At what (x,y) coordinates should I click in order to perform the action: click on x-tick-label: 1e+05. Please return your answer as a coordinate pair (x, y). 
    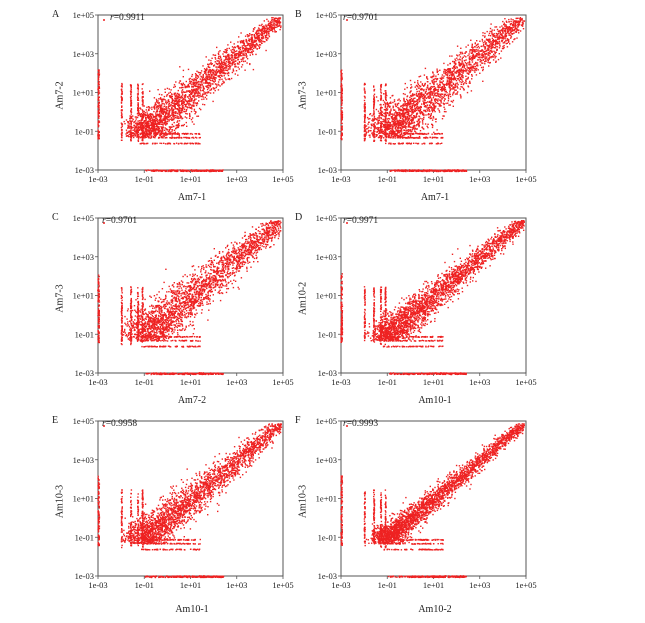
    Looking at the image, I should click on (282, 179).